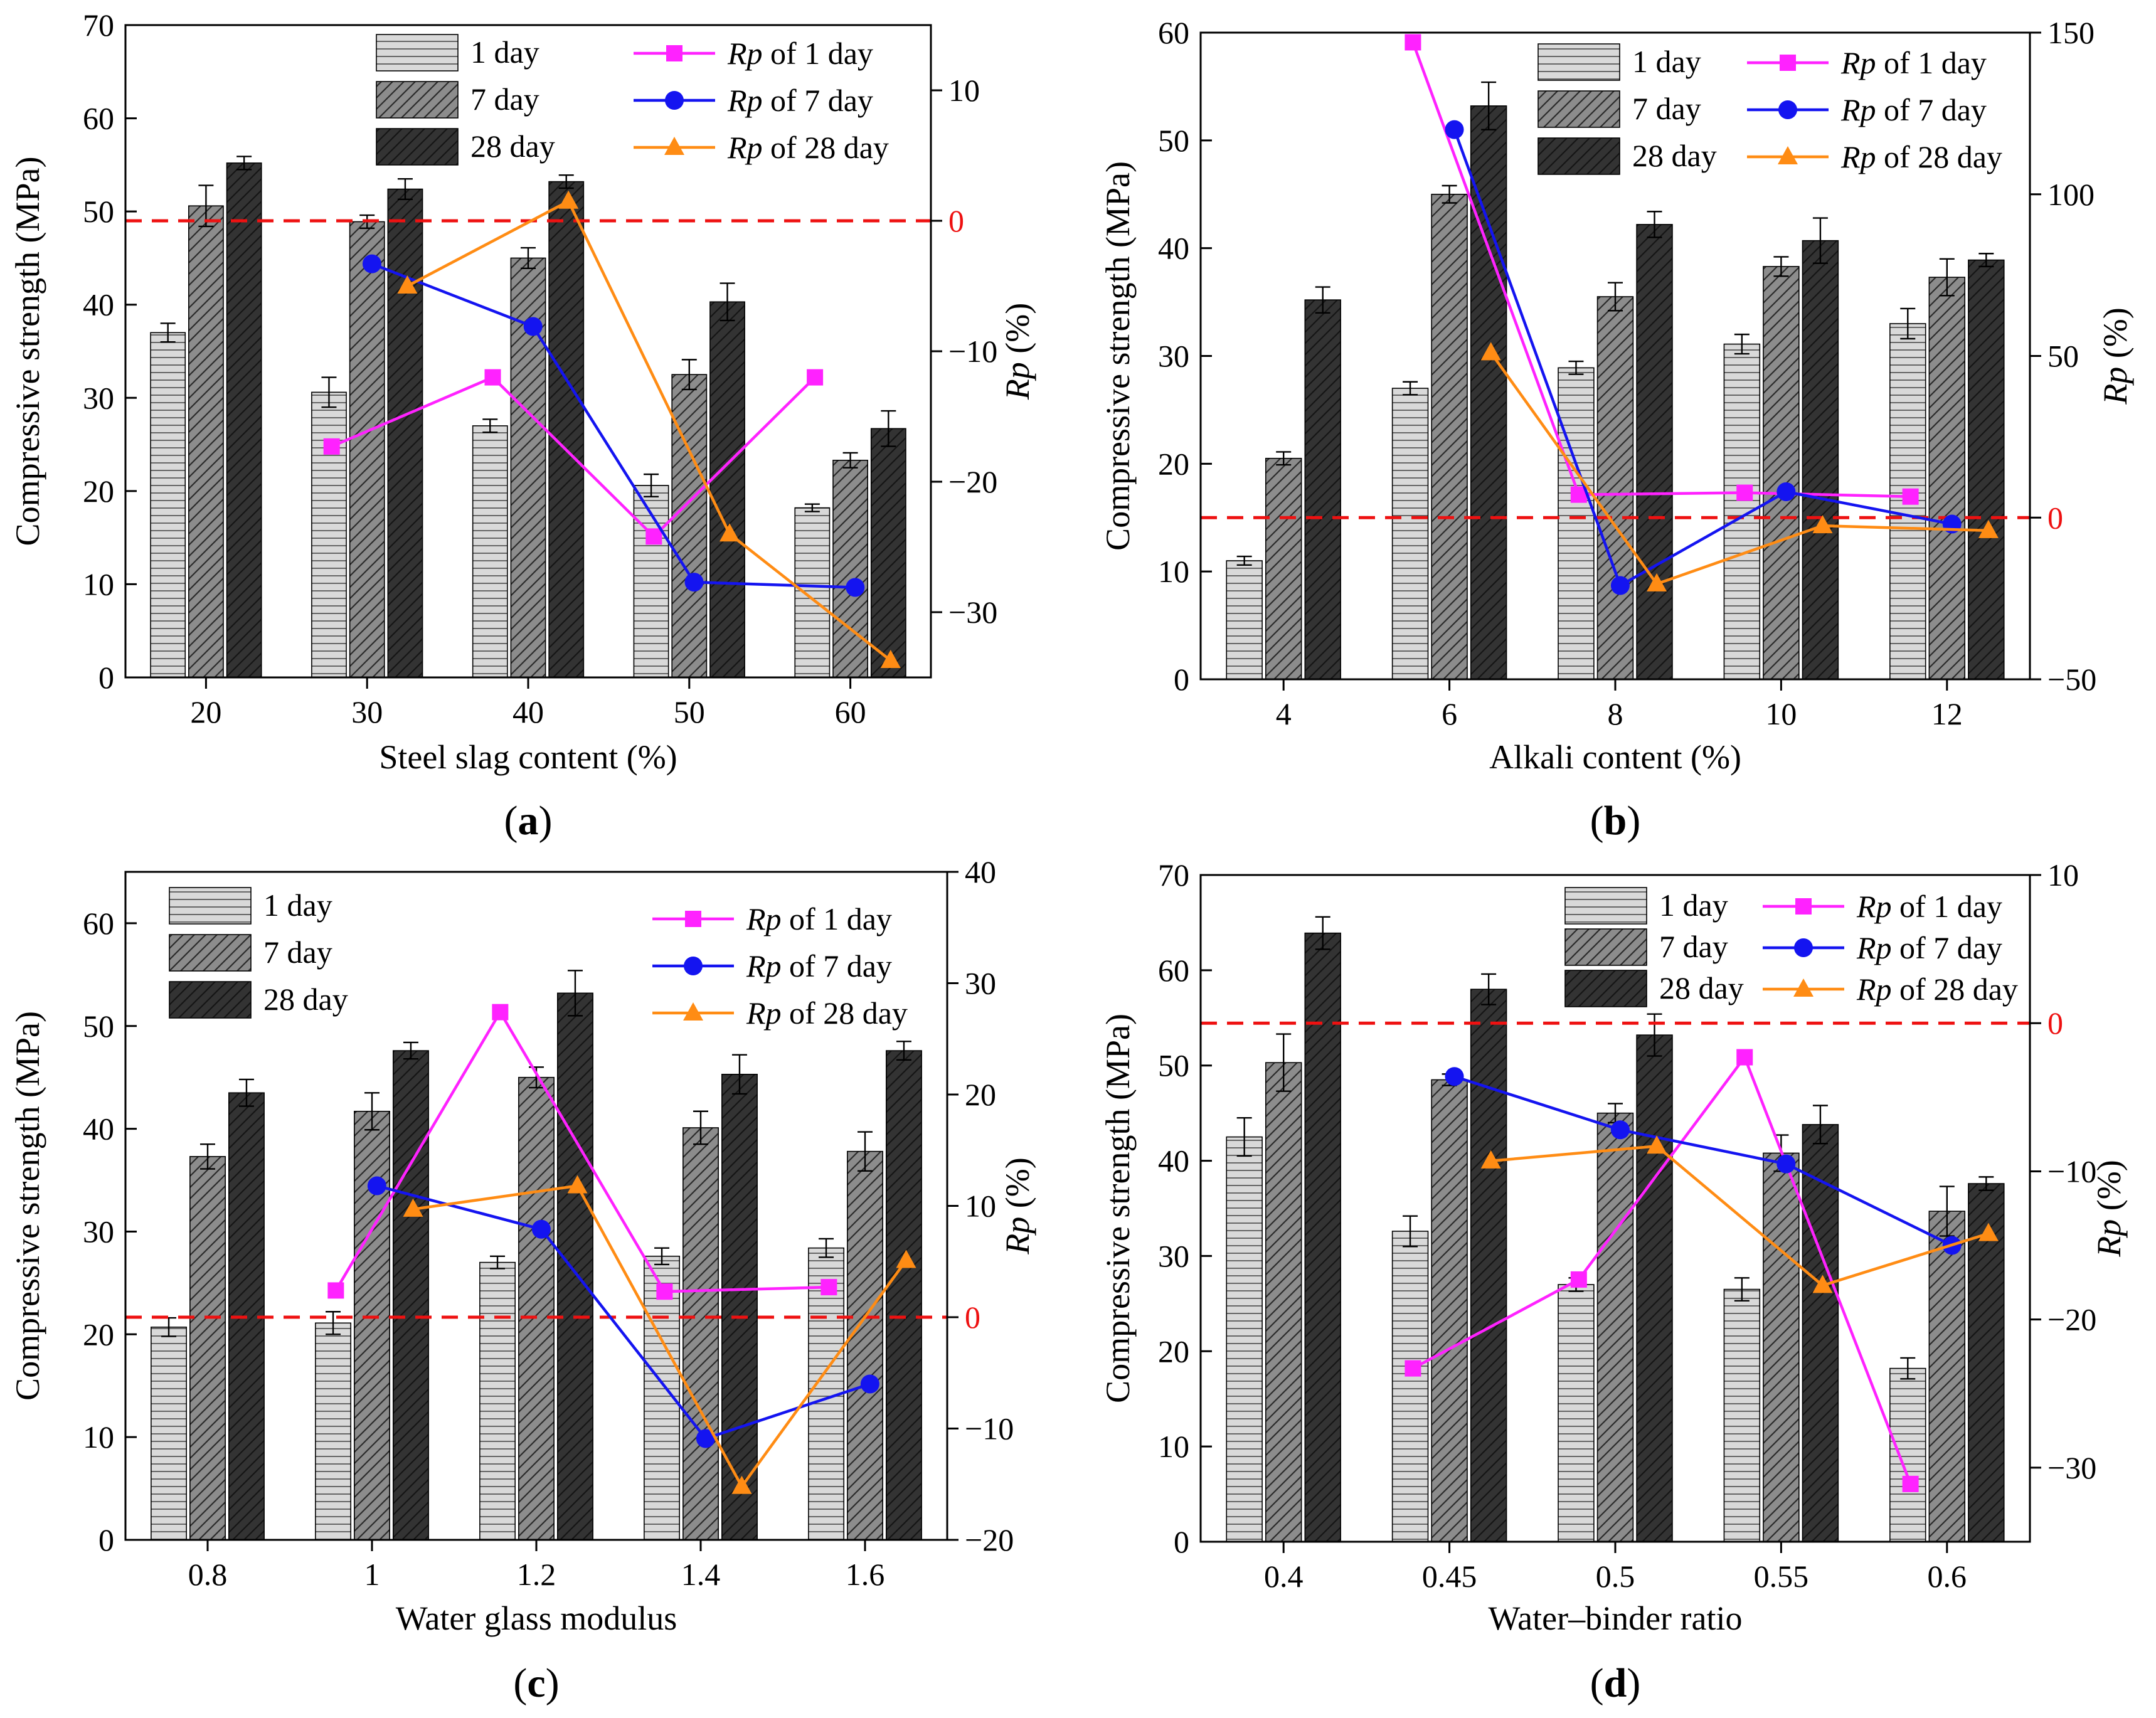 The image size is (2156, 1718). Describe the element at coordinates (1605, 906) in the screenshot. I see `legend-swatch-1day` at that location.